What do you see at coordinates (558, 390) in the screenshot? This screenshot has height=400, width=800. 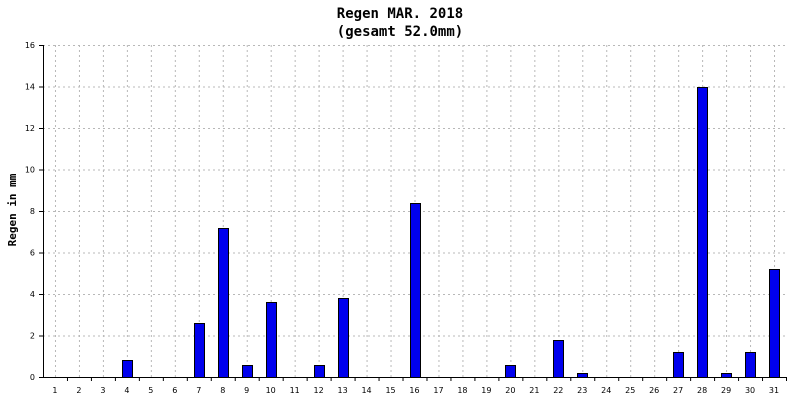 I see `x-tick-label: 22` at bounding box center [558, 390].